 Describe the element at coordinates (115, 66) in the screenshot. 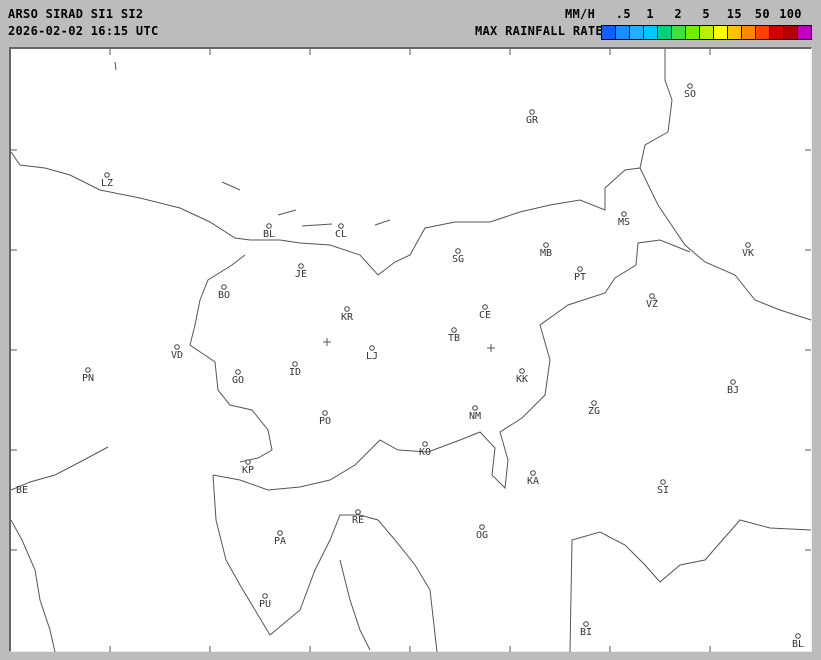

I see `island` at that location.